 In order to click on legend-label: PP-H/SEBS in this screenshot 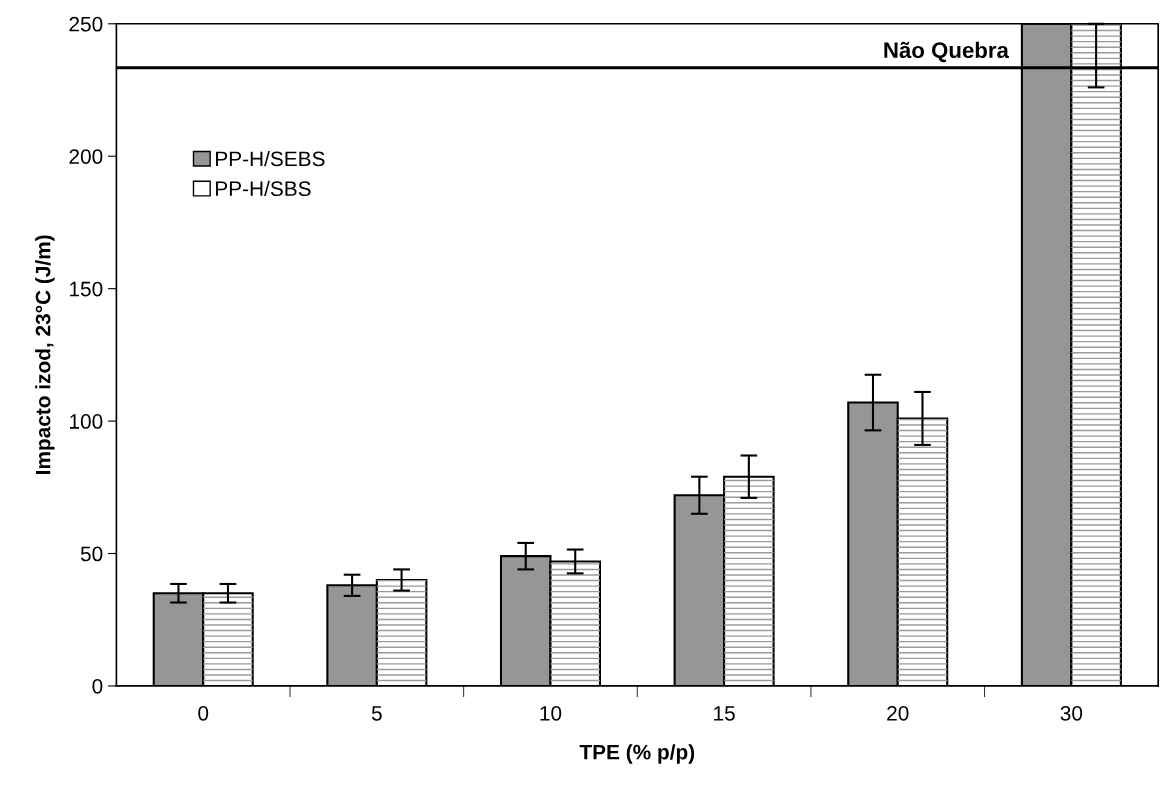, I will do `click(270, 158)`.